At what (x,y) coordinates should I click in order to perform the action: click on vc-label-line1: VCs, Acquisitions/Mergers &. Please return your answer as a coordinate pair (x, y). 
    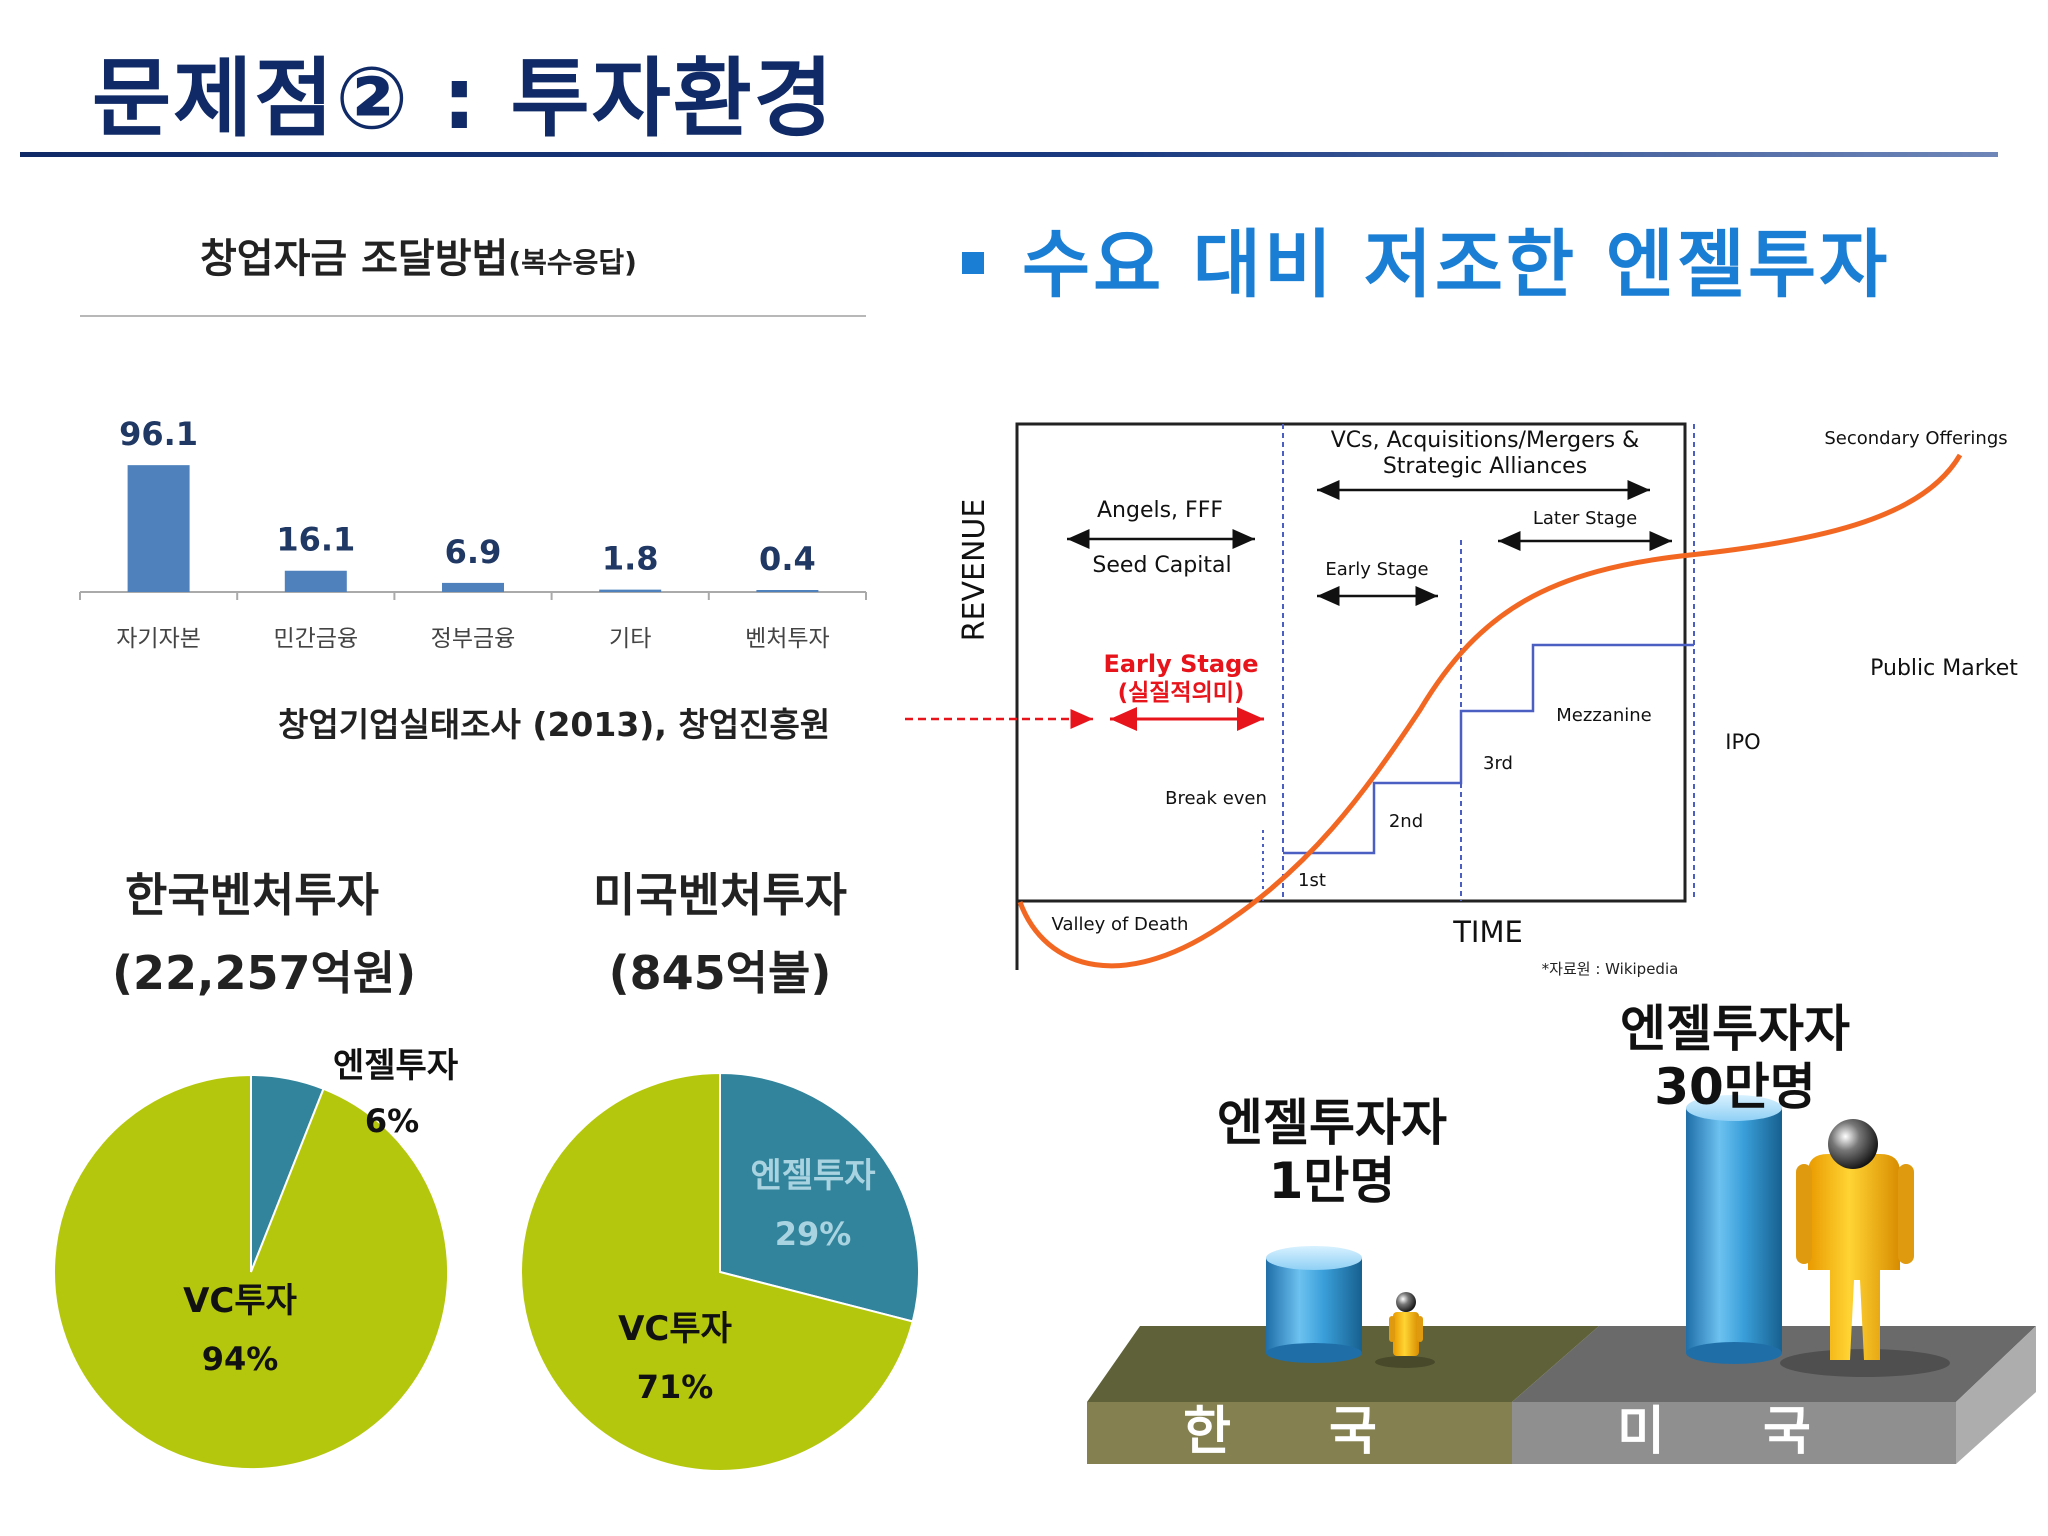
    Looking at the image, I should click on (1485, 440).